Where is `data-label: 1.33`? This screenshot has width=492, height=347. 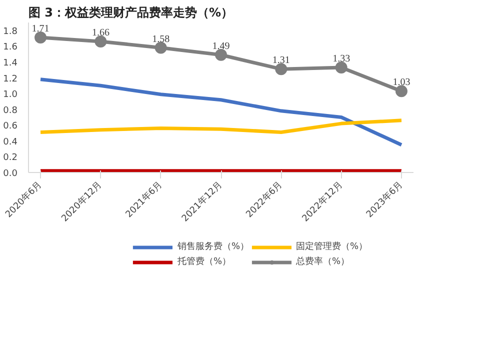
data-label: 1.33 is located at coordinates (341, 59).